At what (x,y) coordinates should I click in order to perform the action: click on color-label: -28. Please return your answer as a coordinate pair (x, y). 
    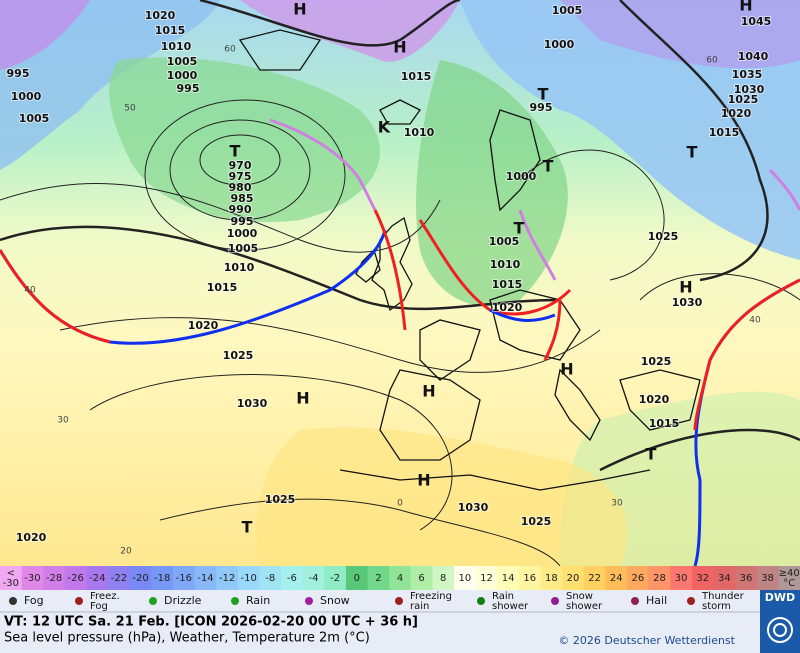
    Looking at the image, I should click on (54, 578).